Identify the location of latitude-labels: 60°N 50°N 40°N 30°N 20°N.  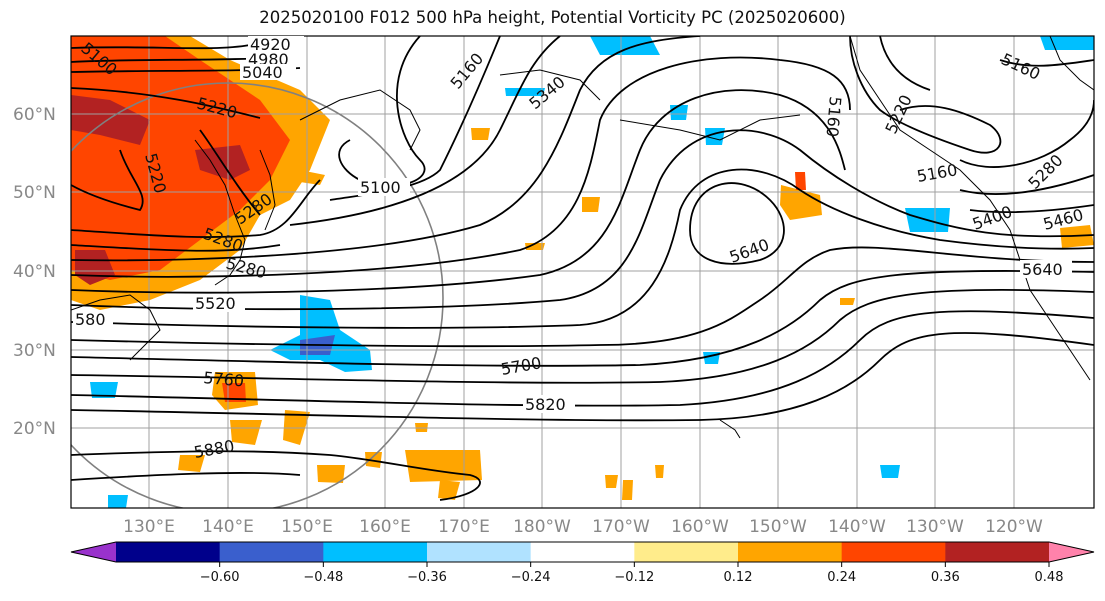
(34, 272).